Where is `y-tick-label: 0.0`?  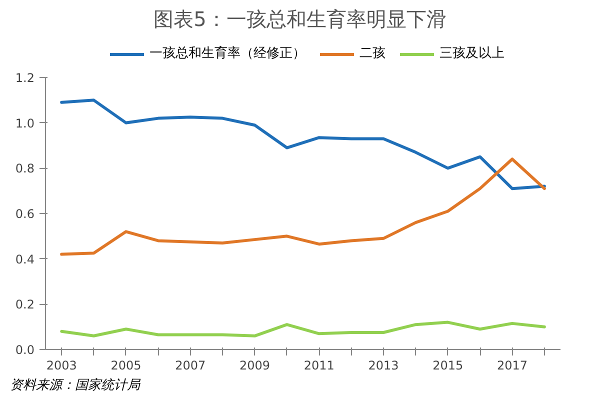 y-tick-label: 0.0 is located at coordinates (25, 350).